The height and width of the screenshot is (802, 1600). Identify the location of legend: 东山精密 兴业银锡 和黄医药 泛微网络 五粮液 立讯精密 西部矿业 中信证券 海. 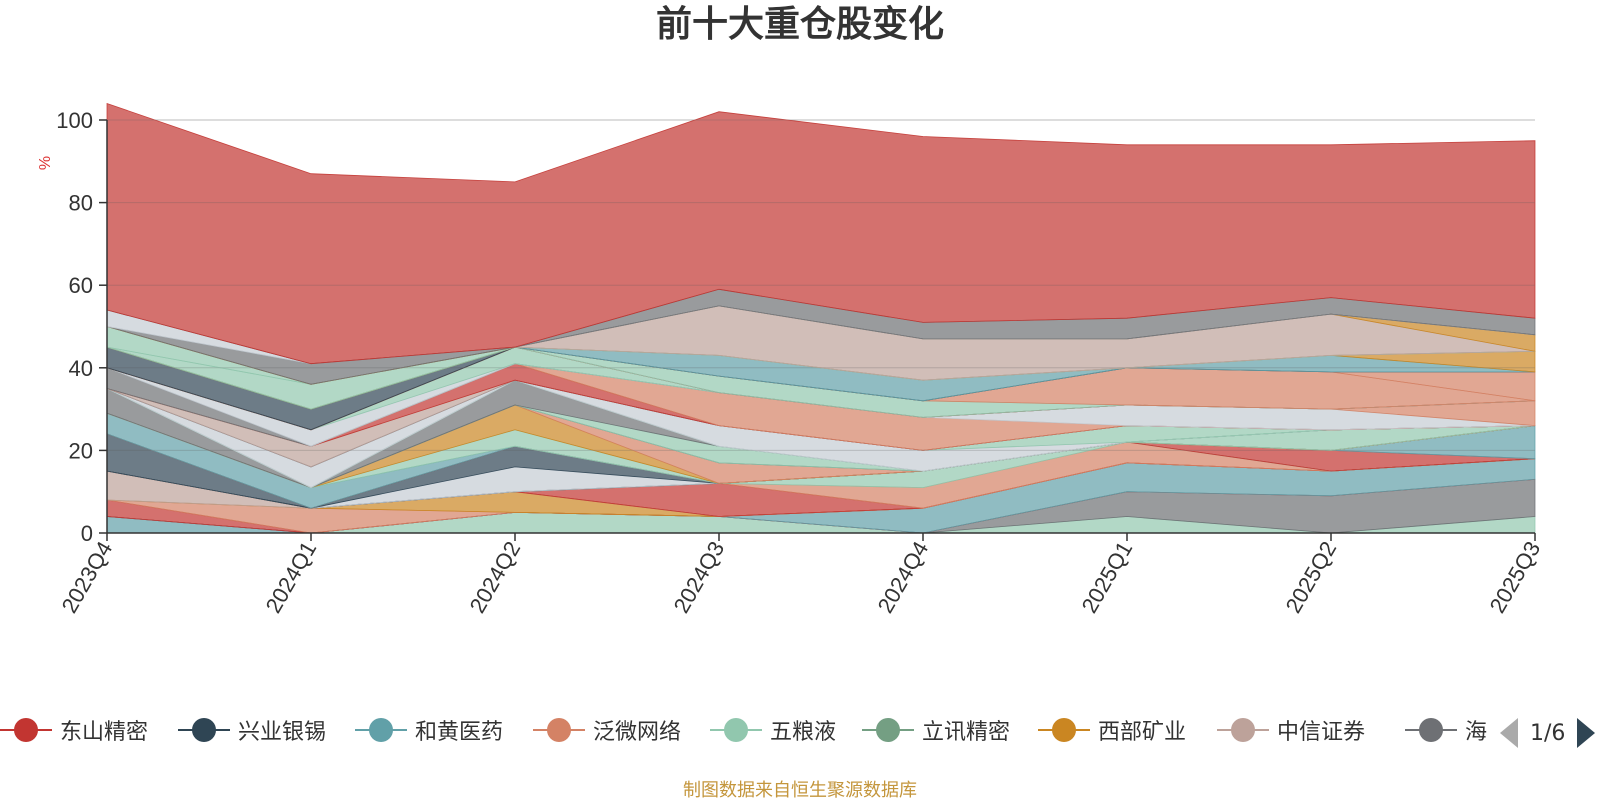
(745, 730).